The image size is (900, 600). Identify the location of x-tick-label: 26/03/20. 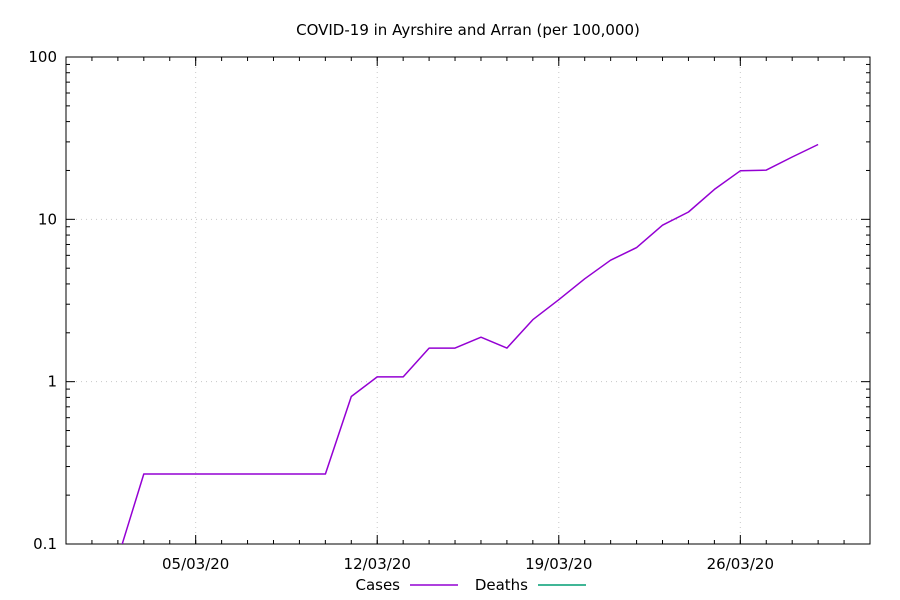
(740, 564).